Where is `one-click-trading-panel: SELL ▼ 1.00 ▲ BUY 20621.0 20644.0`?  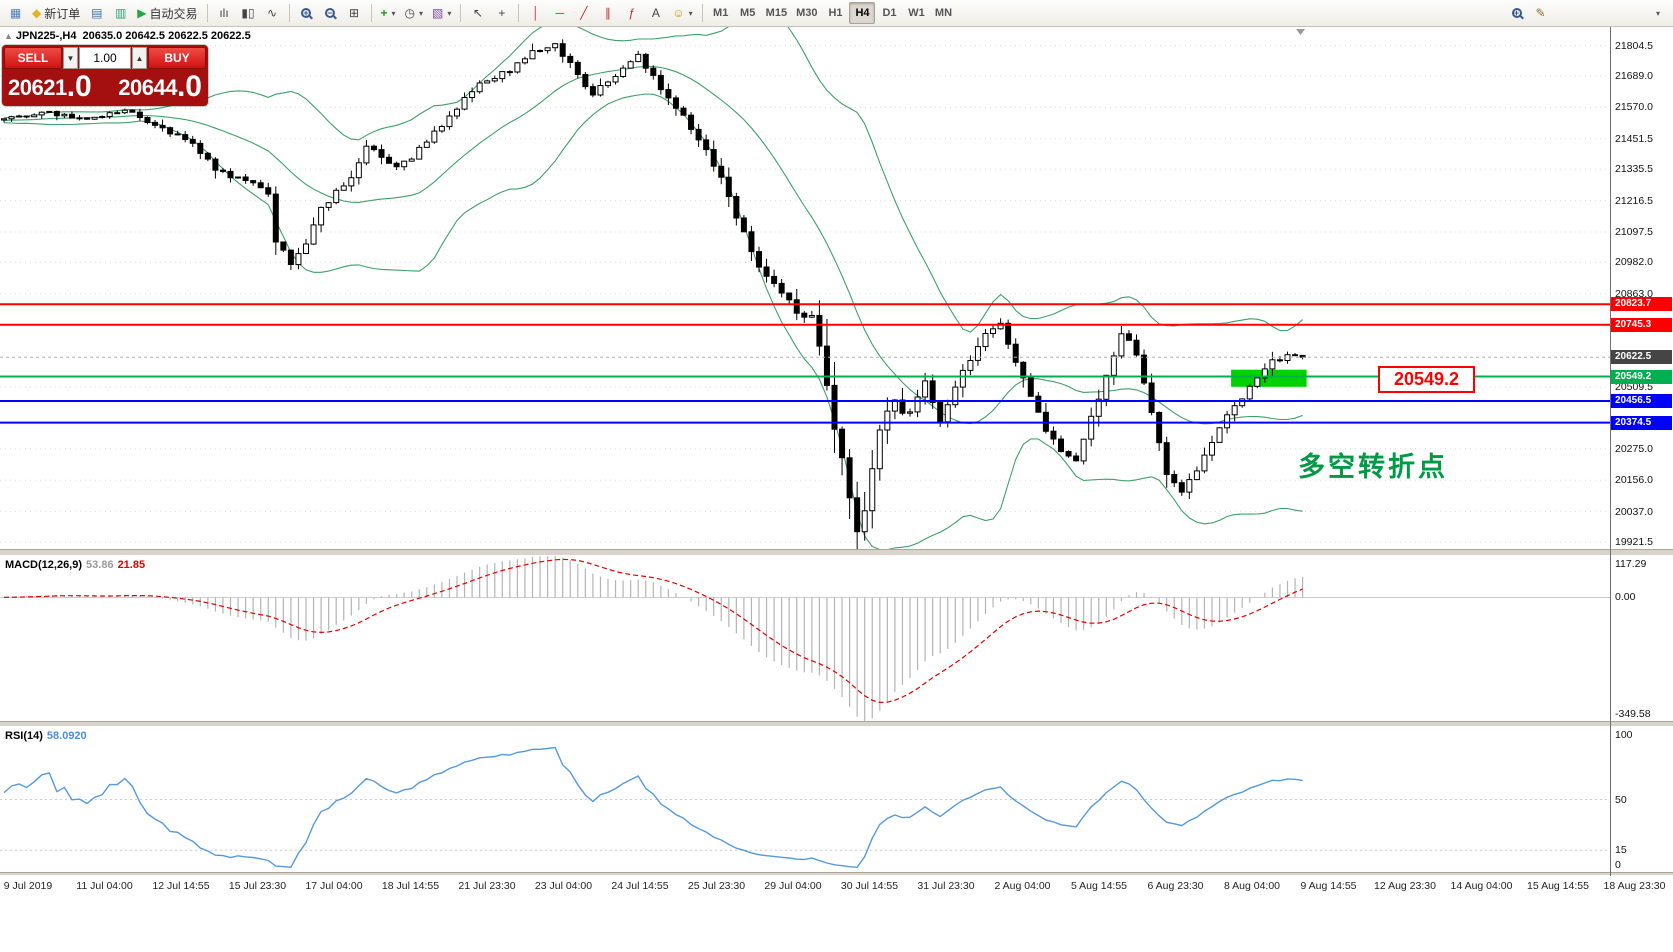
one-click-trading-panel: SELL ▼ 1.00 ▲ BUY 20621.0 20644.0 is located at coordinates (105, 75).